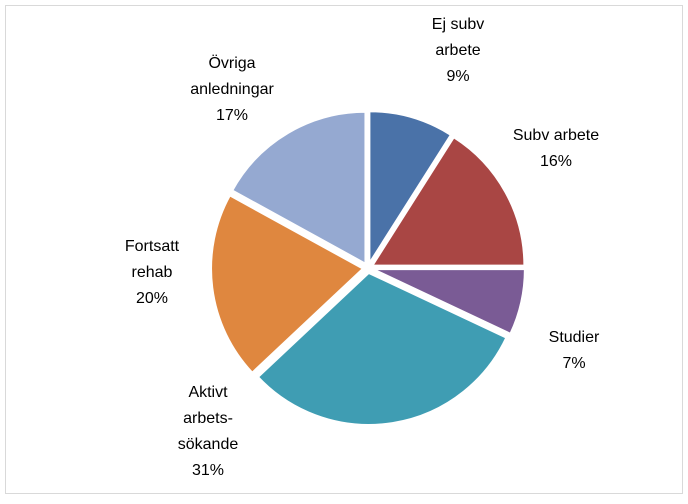 The image size is (688, 504). What do you see at coordinates (573, 363) in the screenshot?
I see `slice-value-label: 7%` at bounding box center [573, 363].